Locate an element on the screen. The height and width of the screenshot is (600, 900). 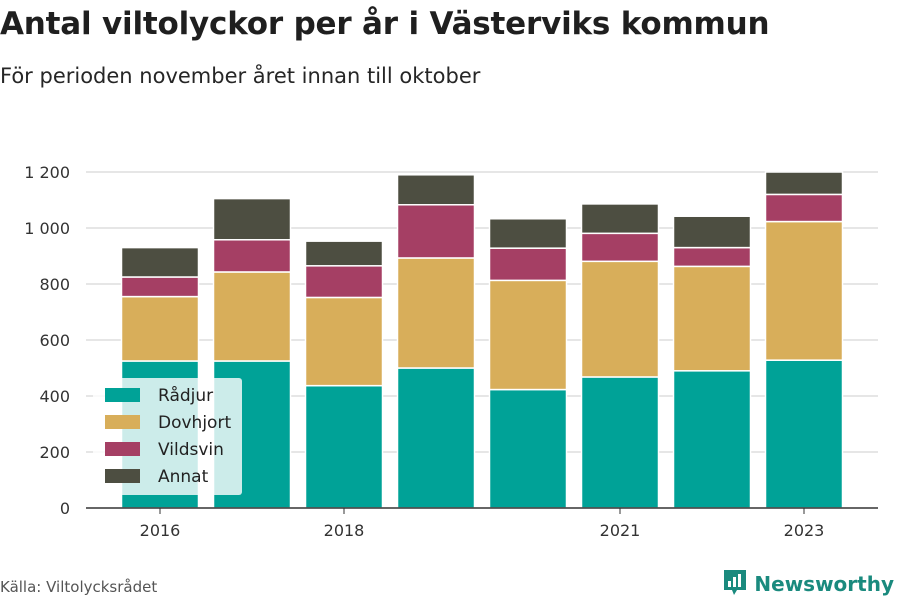
legend-label: Annat is located at coordinates (183, 477).